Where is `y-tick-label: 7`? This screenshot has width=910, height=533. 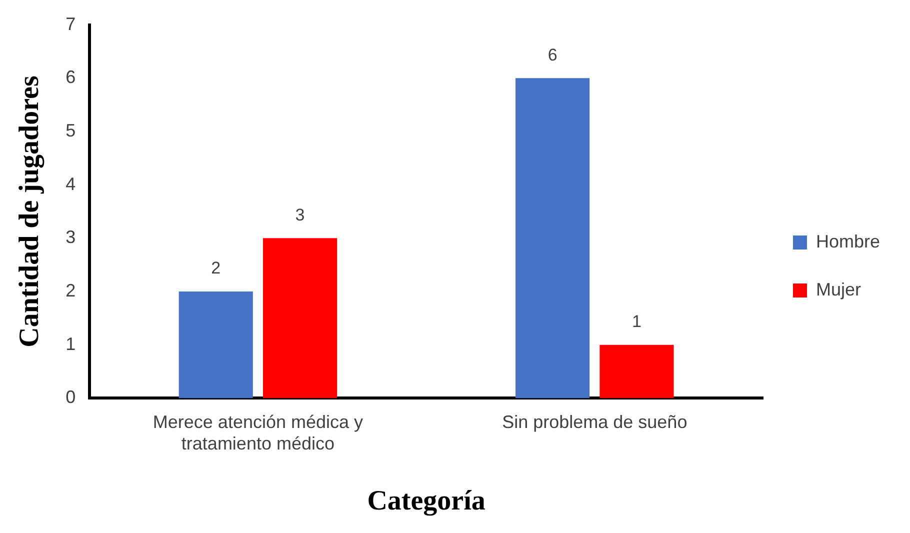 y-tick-label: 7 is located at coordinates (71, 24).